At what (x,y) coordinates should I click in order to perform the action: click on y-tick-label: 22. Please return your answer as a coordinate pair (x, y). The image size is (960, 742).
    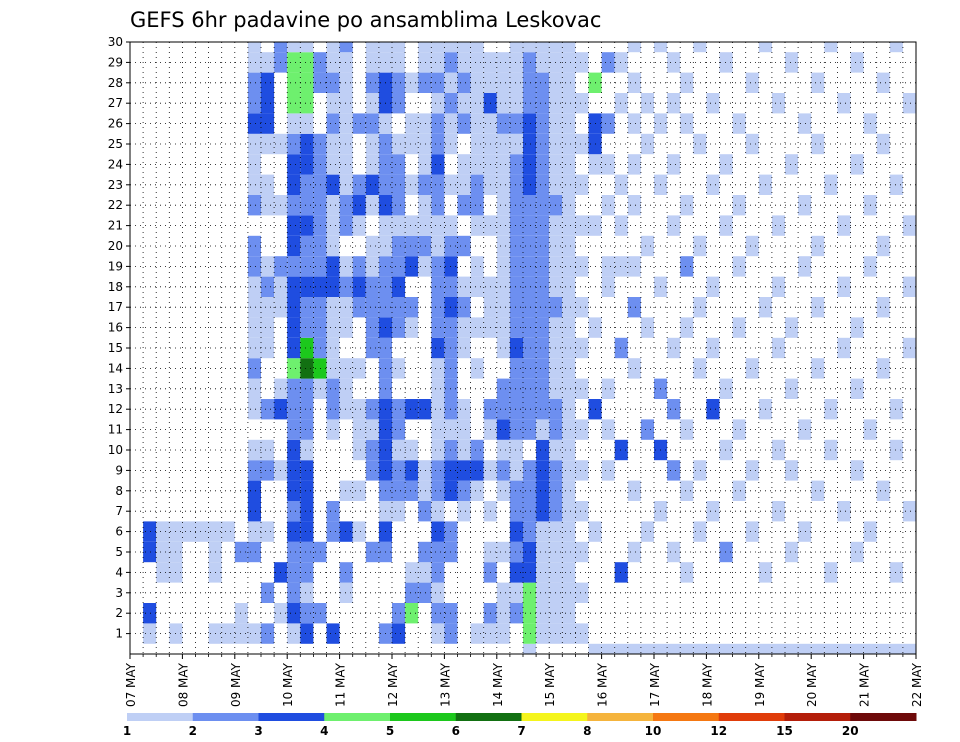
    Looking at the image, I should click on (115, 205).